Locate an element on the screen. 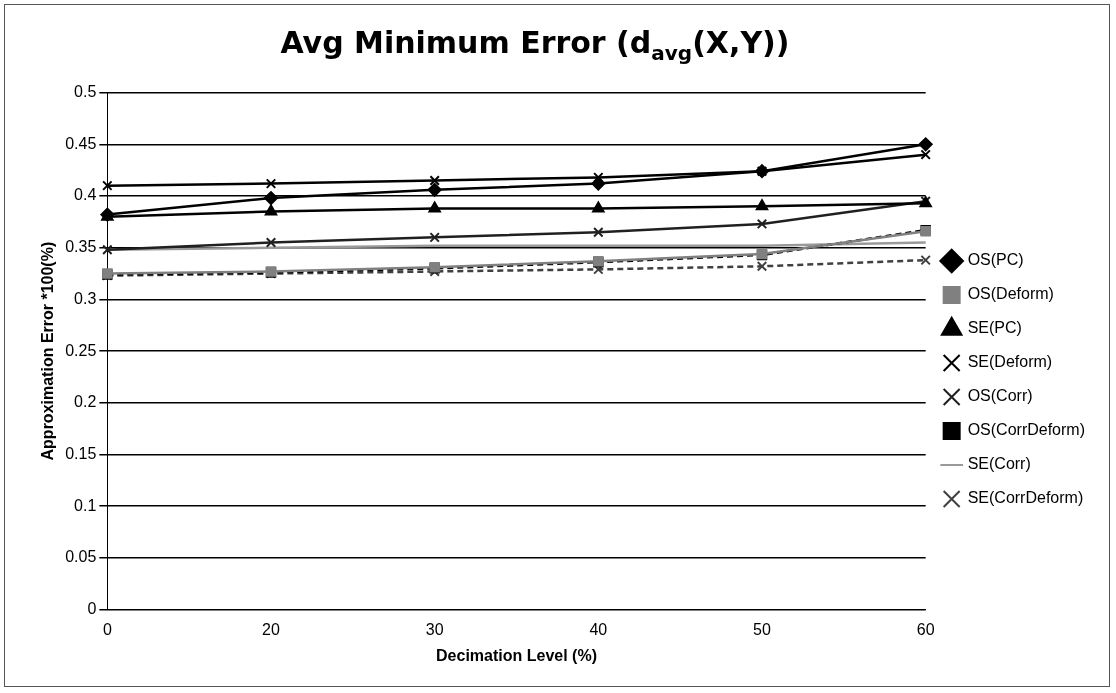  y-tick-label: 0.1 is located at coordinates (85, 505).